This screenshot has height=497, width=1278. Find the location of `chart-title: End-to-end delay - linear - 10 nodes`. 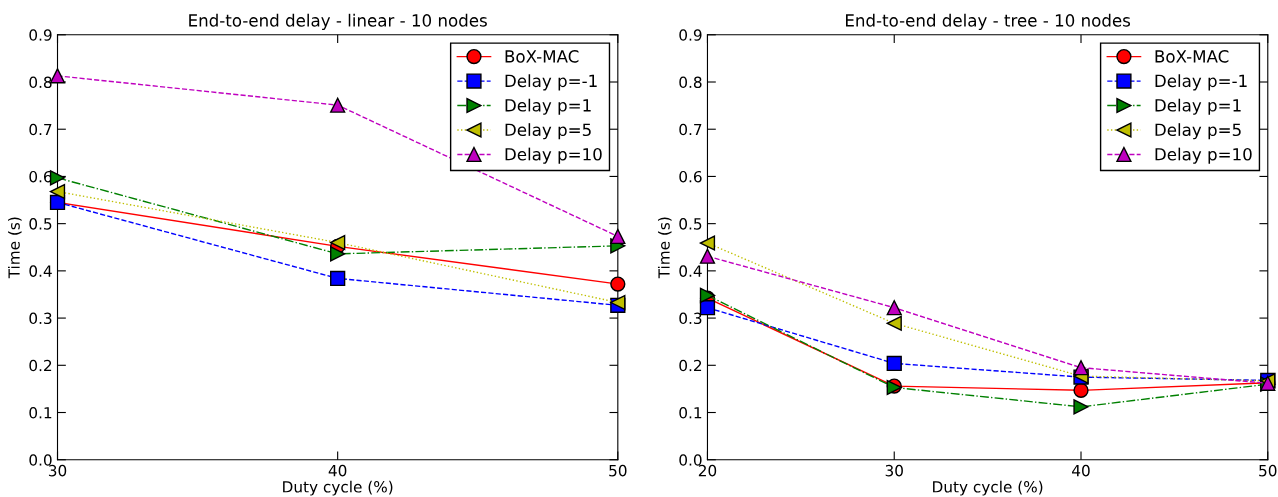

chart-title: End-to-end delay - linear - 10 nodes is located at coordinates (338, 21).